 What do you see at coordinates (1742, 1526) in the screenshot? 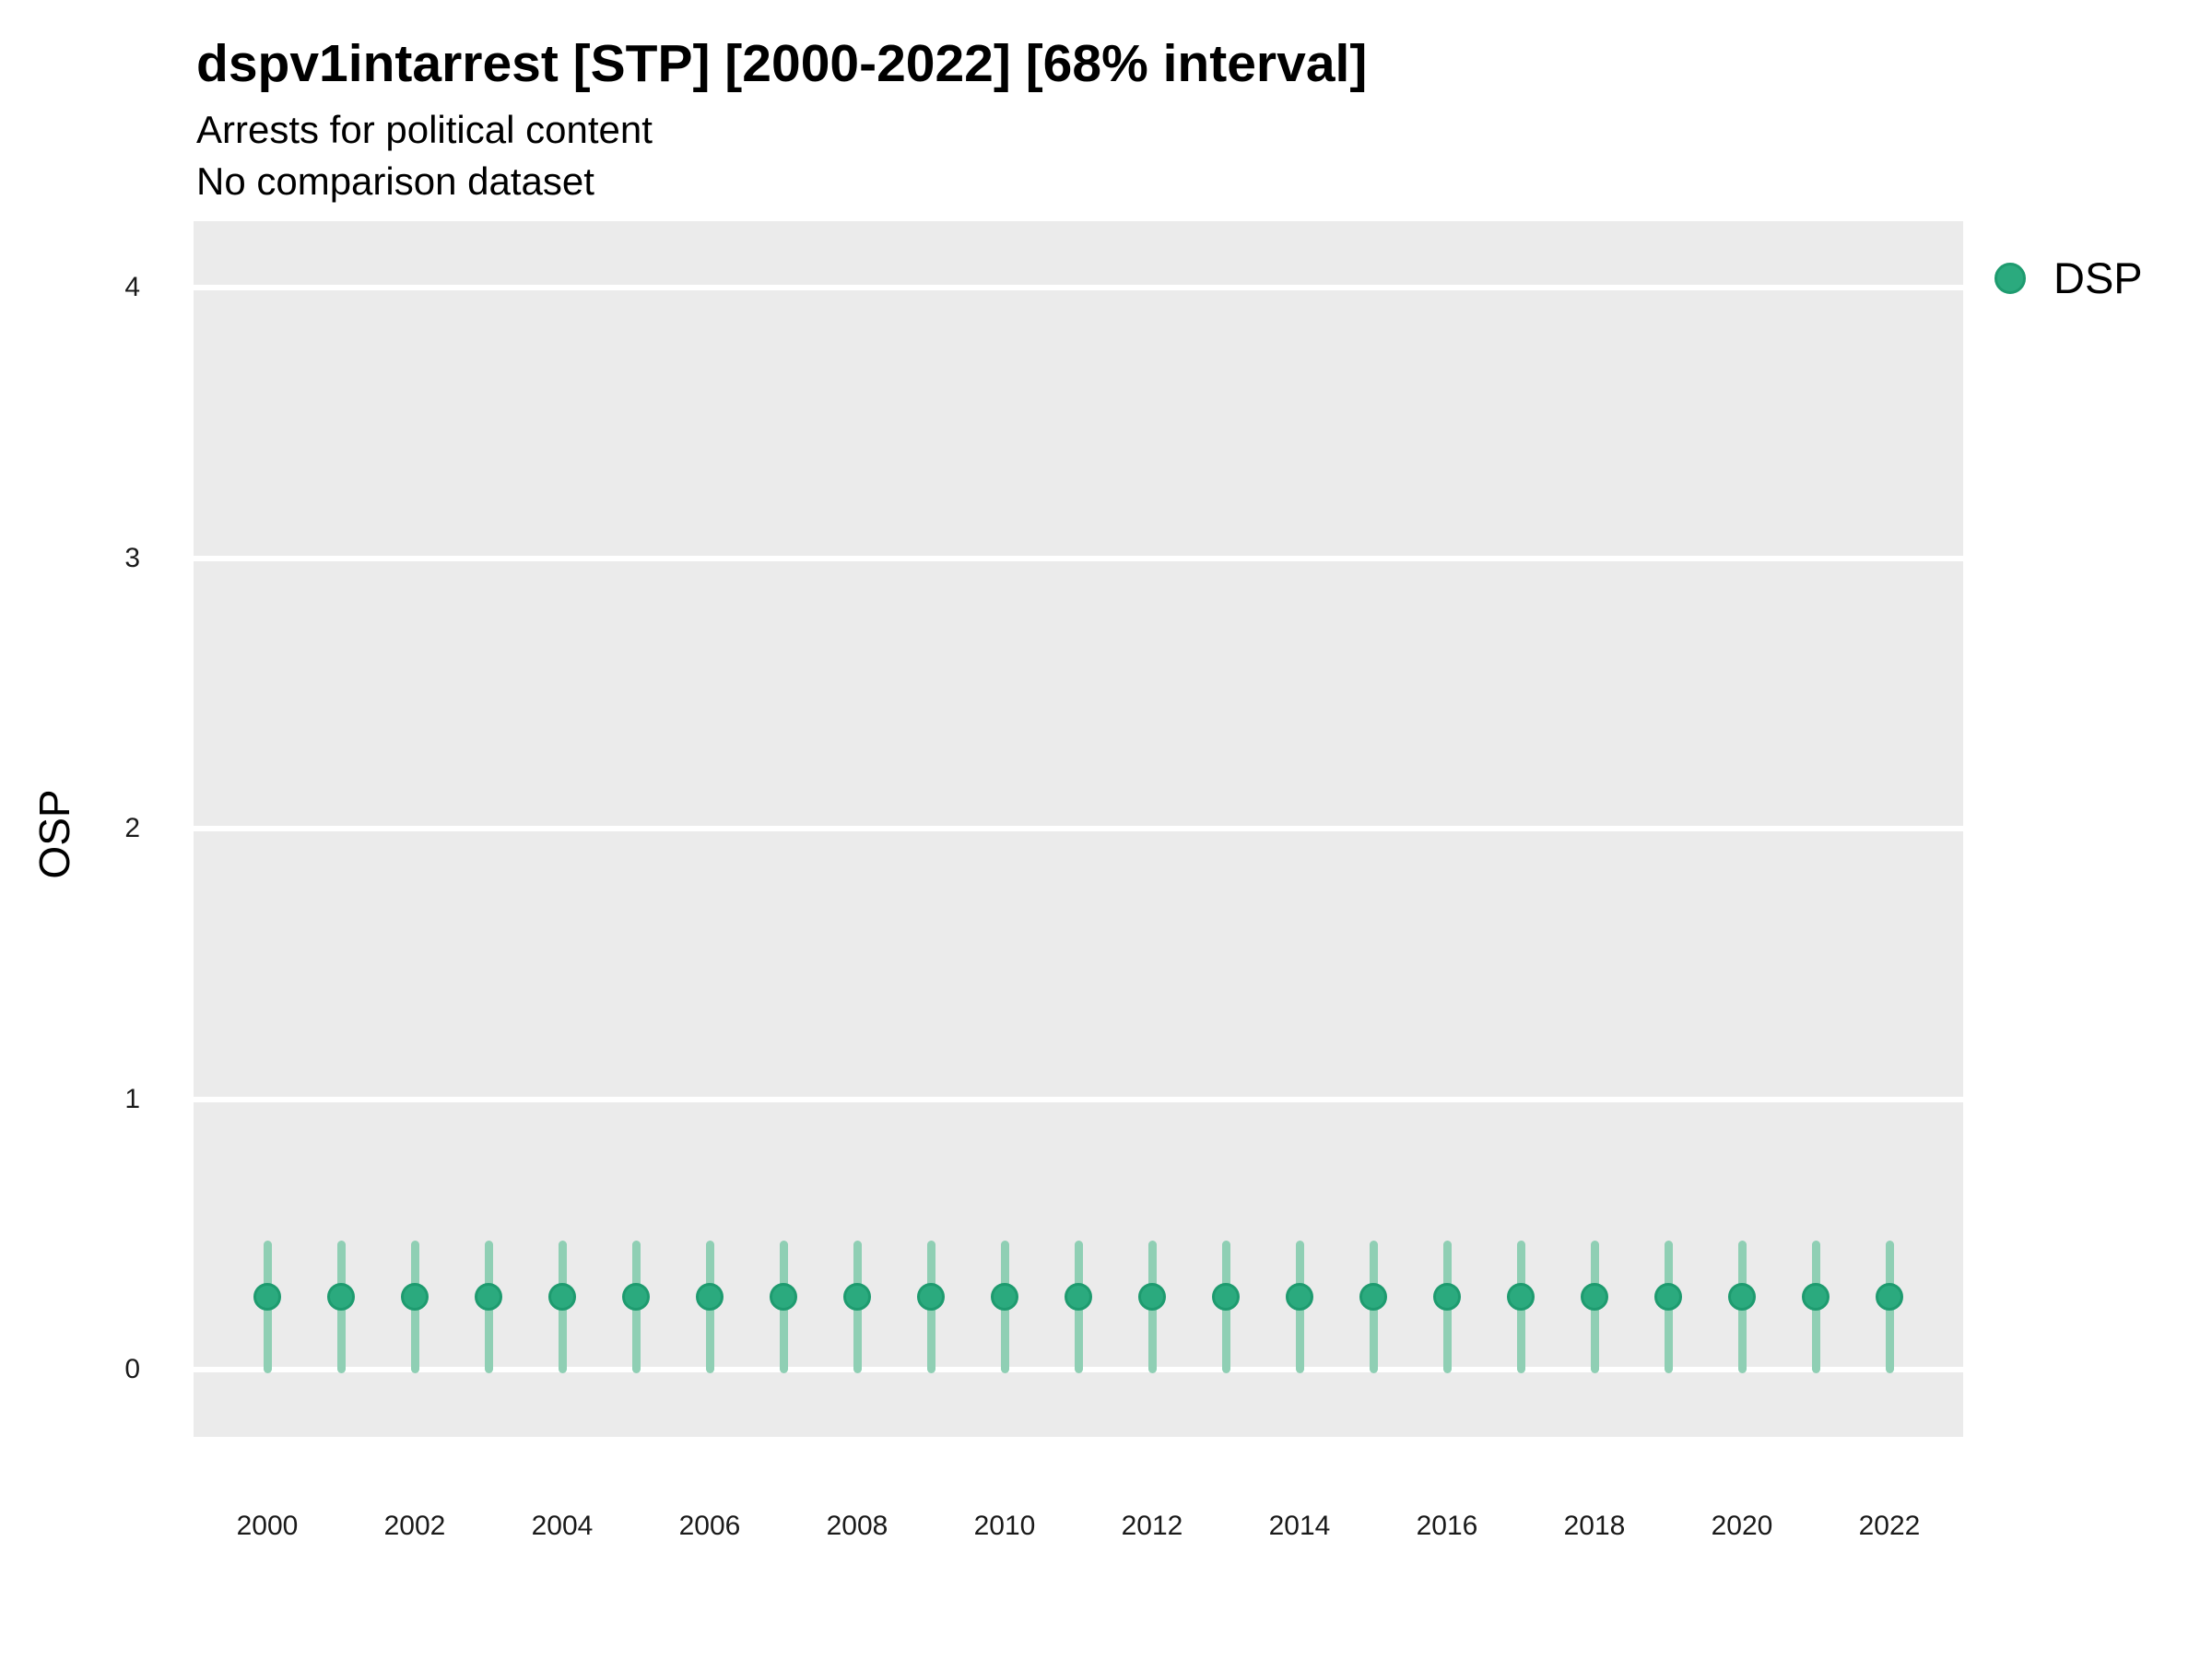
I see `x-tick-label: 2020` at bounding box center [1742, 1526].